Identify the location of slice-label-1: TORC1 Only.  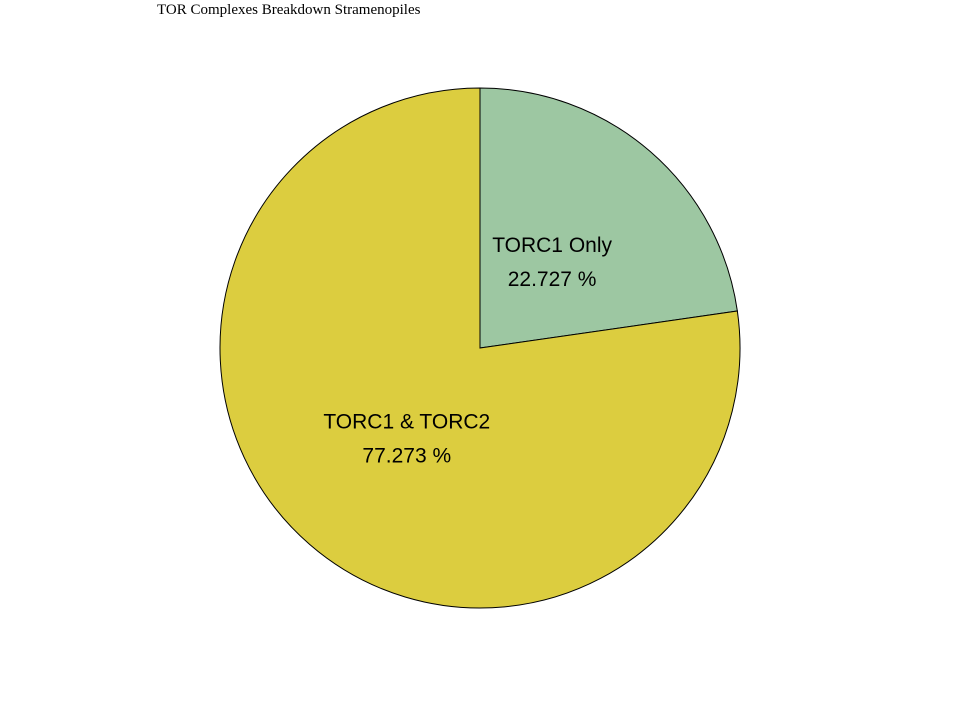
(552, 245).